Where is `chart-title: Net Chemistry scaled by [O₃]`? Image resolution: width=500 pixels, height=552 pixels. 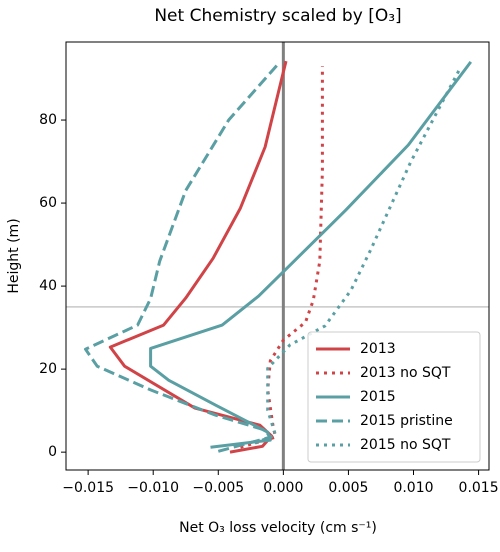
chart-title: Net Chemistry scaled by [O₃] is located at coordinates (277, 16).